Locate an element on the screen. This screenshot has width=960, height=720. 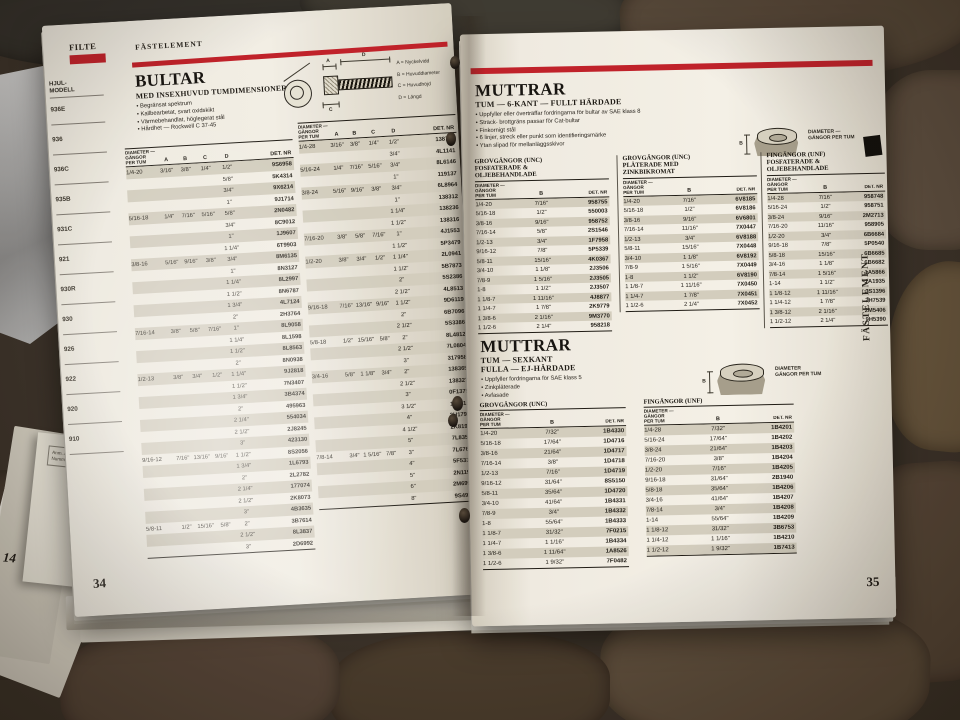
diagram-label-line: GÄNGOR PER TUM is located at coordinates (798, 375).